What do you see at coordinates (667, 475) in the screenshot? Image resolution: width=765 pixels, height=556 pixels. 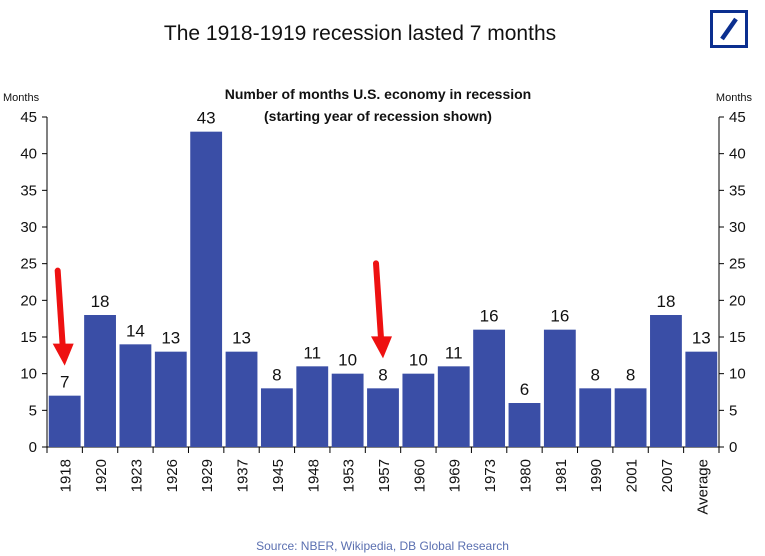 I see `x-tick-label: 2007` at bounding box center [667, 475].